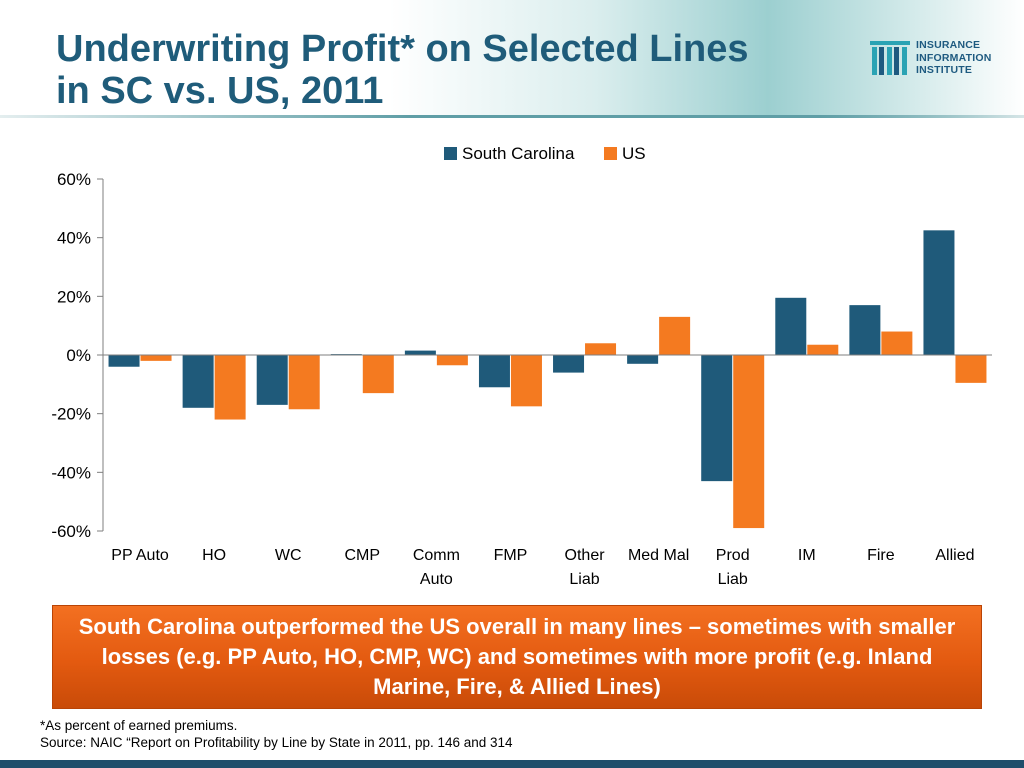 Image resolution: width=1024 pixels, height=768 pixels. I want to click on legend-swatch-us, so click(610, 153).